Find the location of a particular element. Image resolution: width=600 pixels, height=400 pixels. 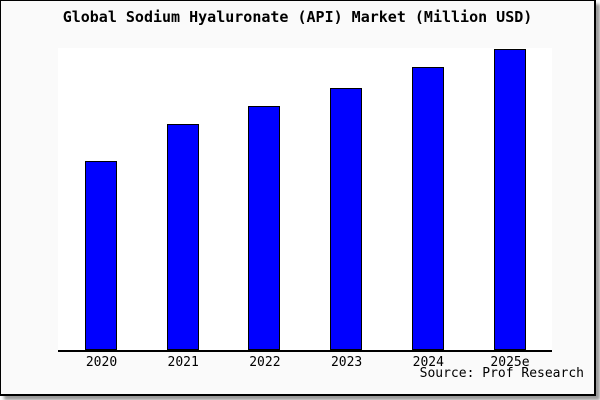

bar-2020 is located at coordinates (101, 255).